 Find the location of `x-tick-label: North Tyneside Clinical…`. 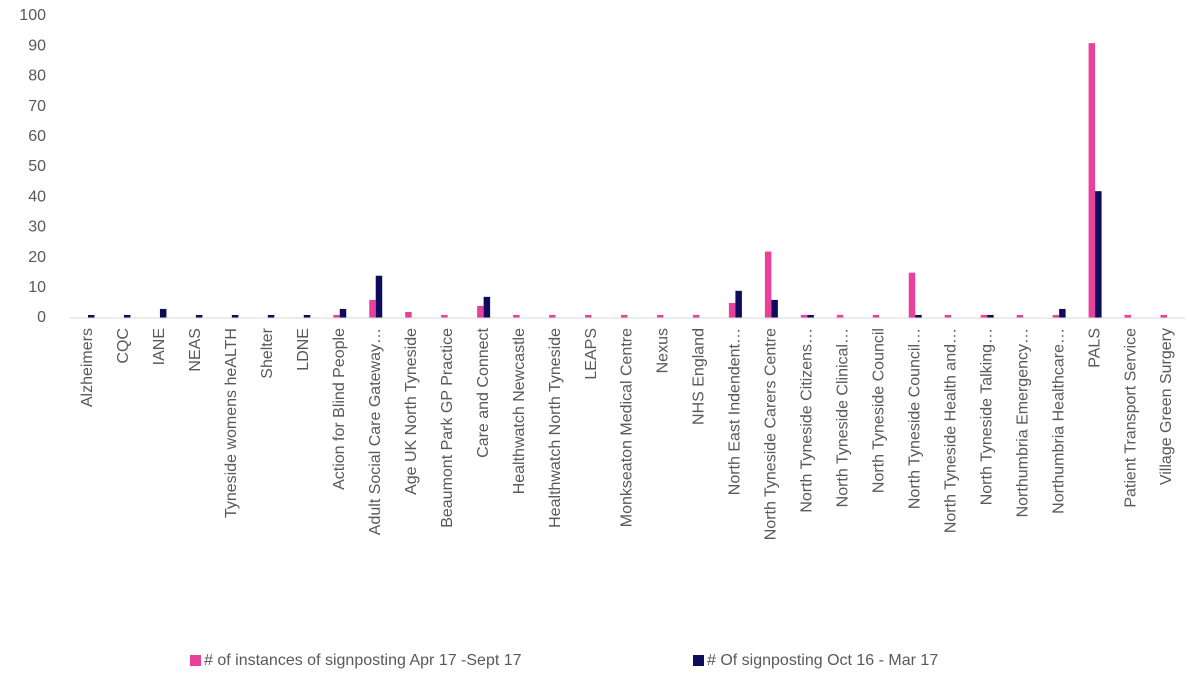

x-tick-label: North Tyneside Clinical… is located at coordinates (843, 417).